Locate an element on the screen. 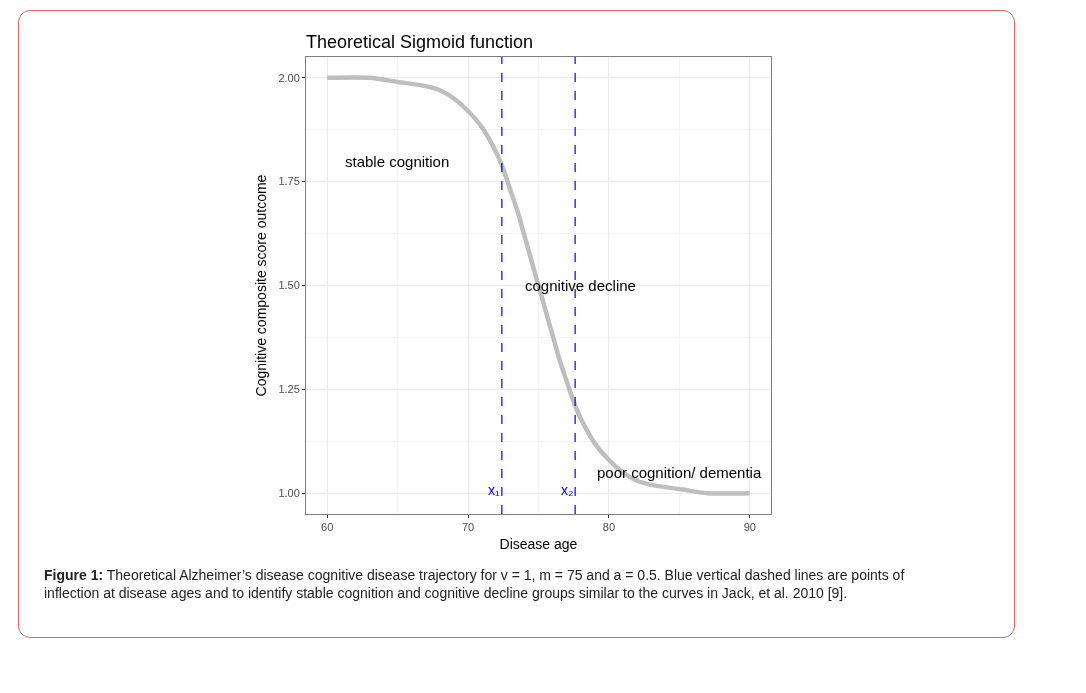 This screenshot has height=693, width=1086. y-axis-title: Cognitive composite score outcome is located at coordinates (260, 285).